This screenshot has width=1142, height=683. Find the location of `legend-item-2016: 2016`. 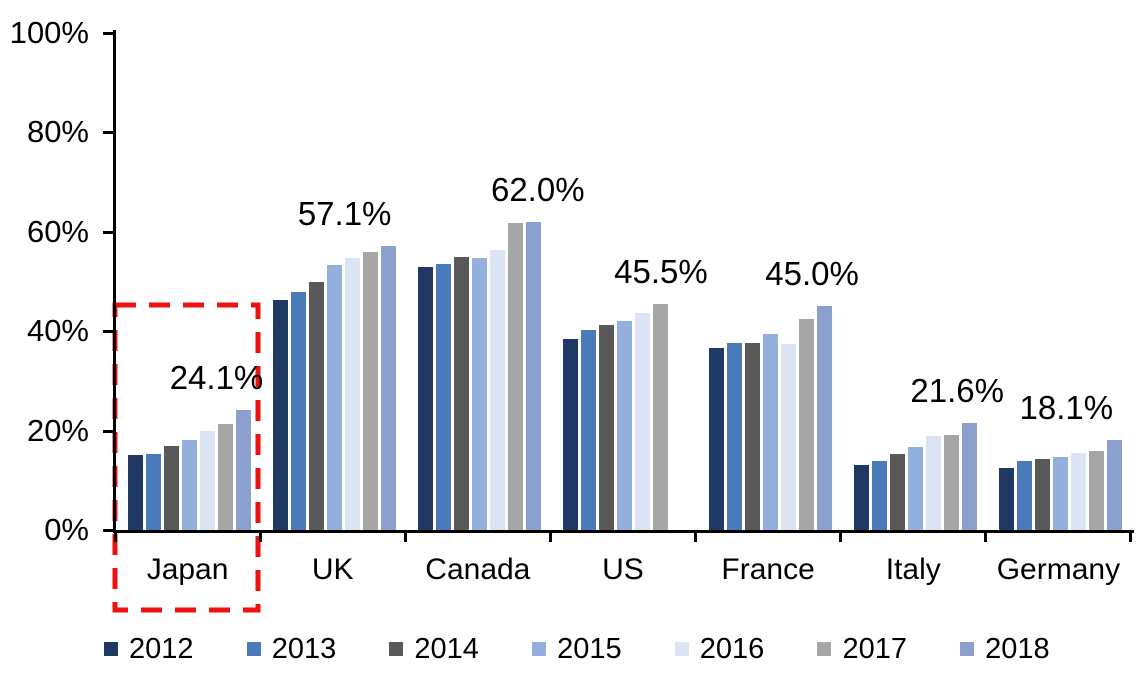

legend-item-2016: 2016 is located at coordinates (746, 649).